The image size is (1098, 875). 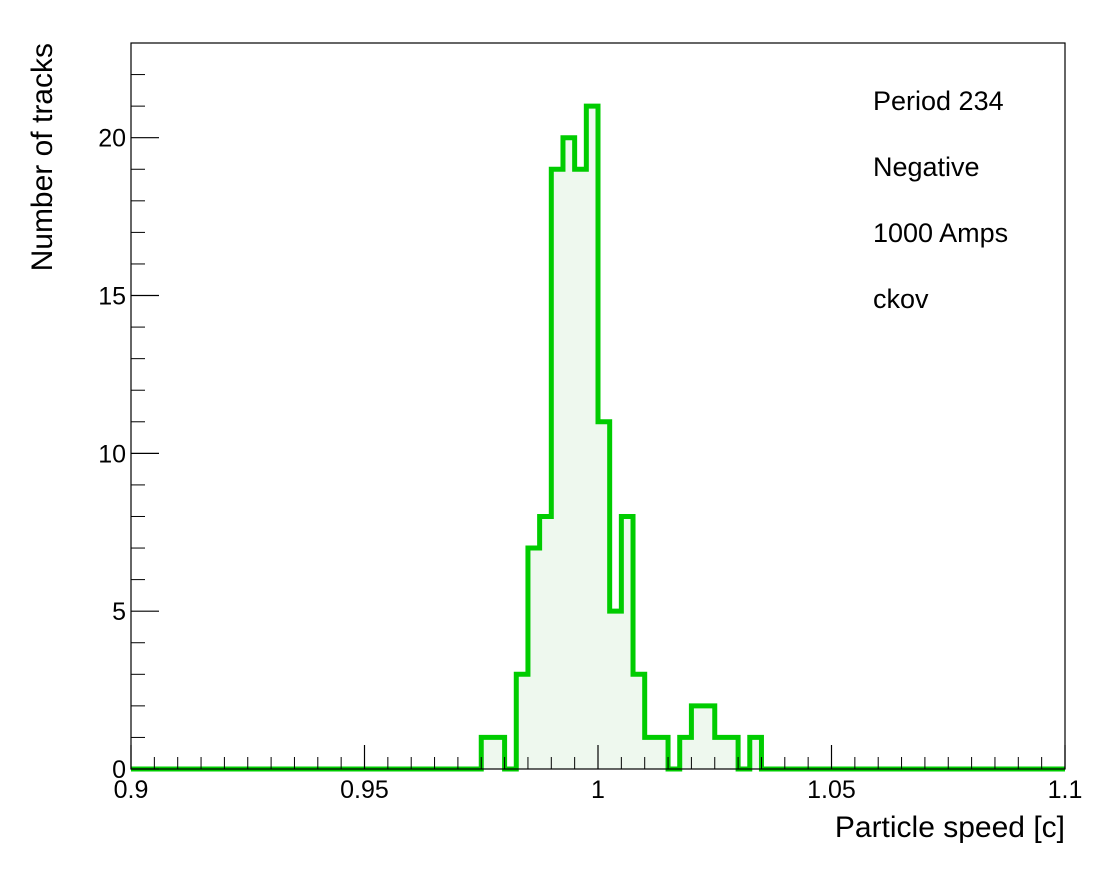 What do you see at coordinates (1065, 790) in the screenshot?
I see `x-tick-label: 1.1` at bounding box center [1065, 790].